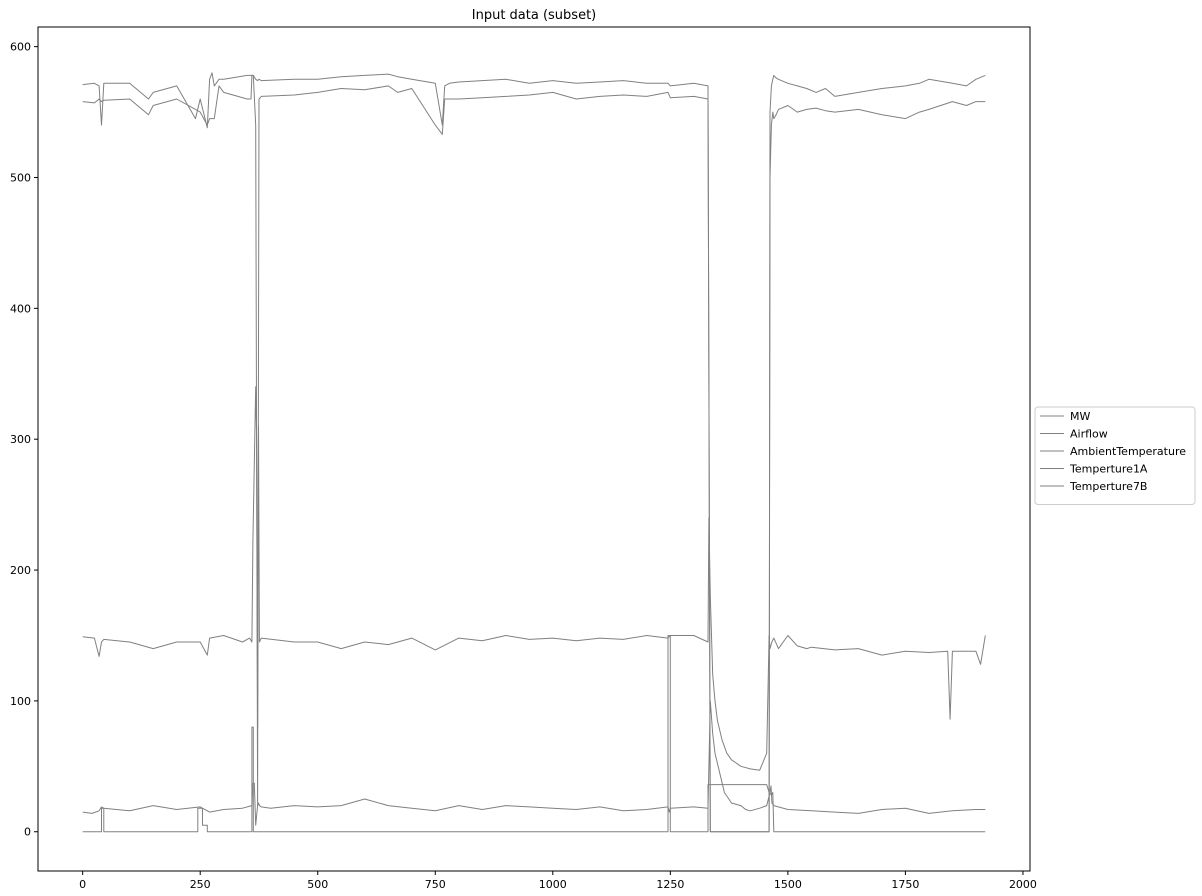  I want to click on x-tick-label: 1000, so click(553, 884).